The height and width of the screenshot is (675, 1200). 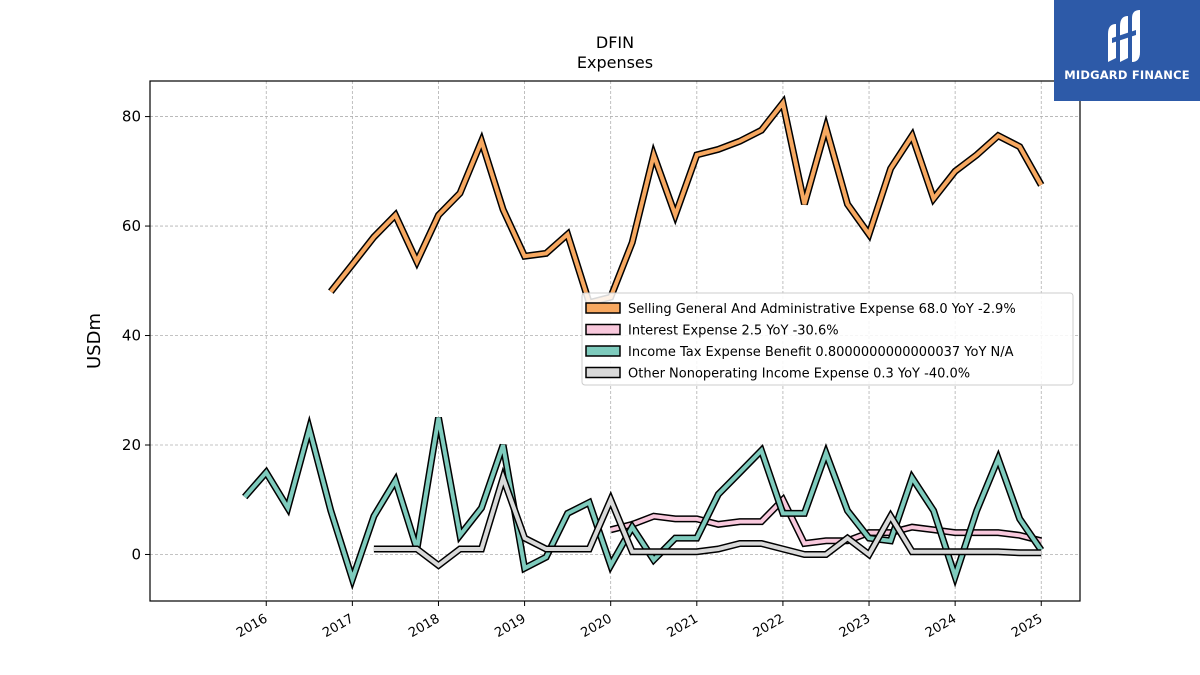 I want to click on x-tick-label: 2017, so click(x=338, y=626).